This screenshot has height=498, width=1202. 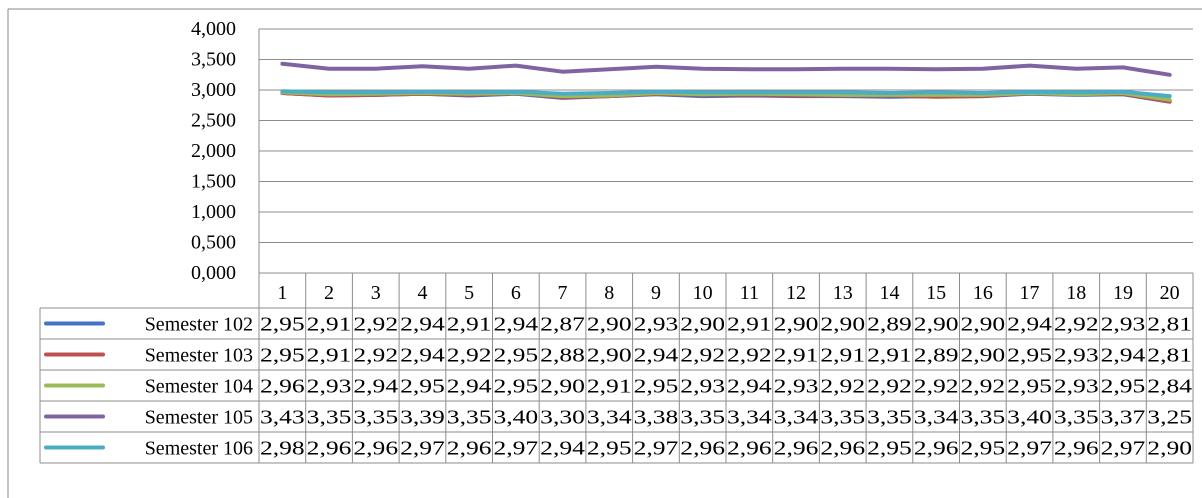 What do you see at coordinates (562, 356) in the screenshot?
I see `data-cell: 2,88` at bounding box center [562, 356].